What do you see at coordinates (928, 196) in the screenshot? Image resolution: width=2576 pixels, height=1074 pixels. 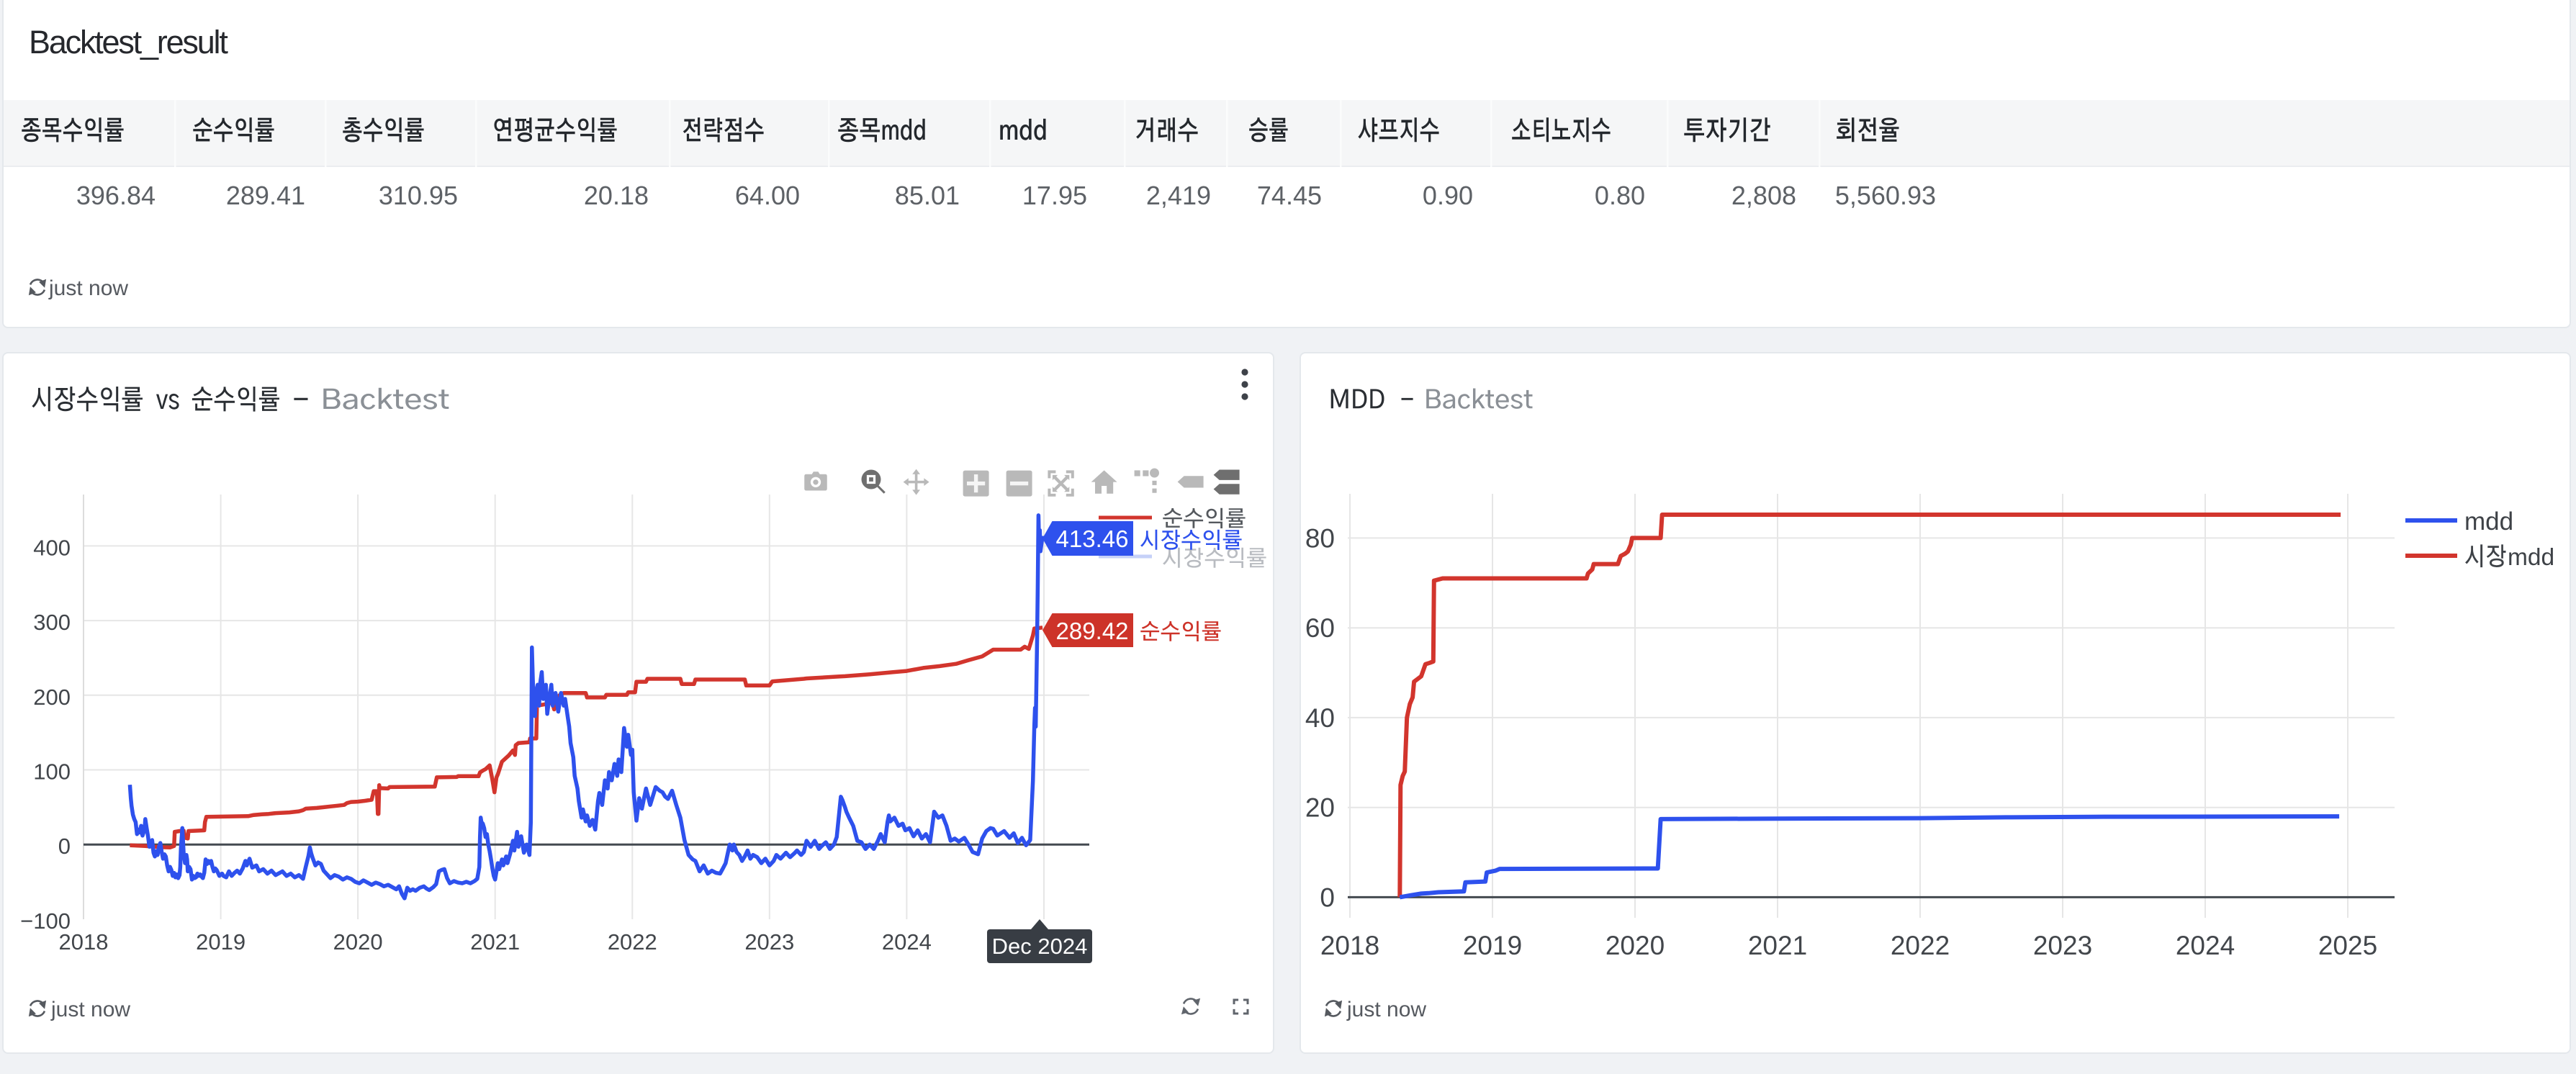 I see `svg-text: 85.01` at bounding box center [928, 196].